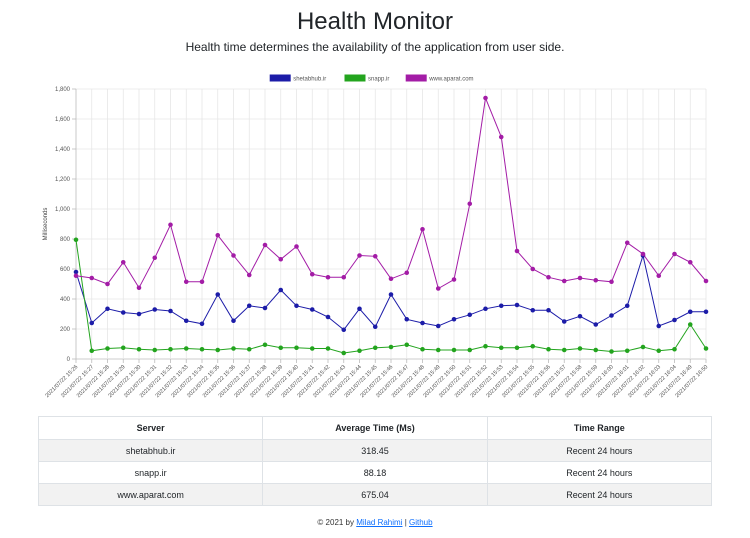 Image resolution: width=750 pixels, height=538 pixels. Describe the element at coordinates (297, 78) in the screenshot. I see `legend-item: shetabhub.ir` at that location.